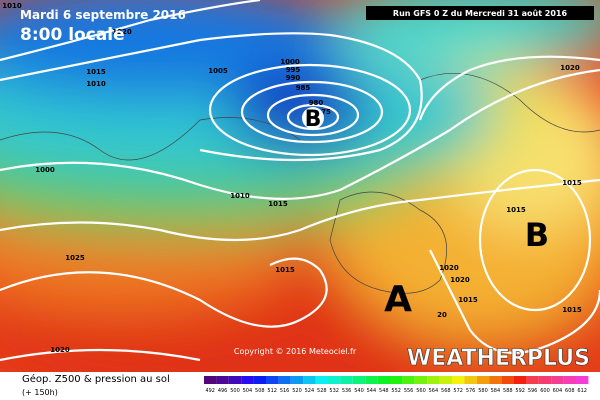 The image size is (600, 400). I want to click on legend-subtitle: (+ 150h), so click(40, 392).